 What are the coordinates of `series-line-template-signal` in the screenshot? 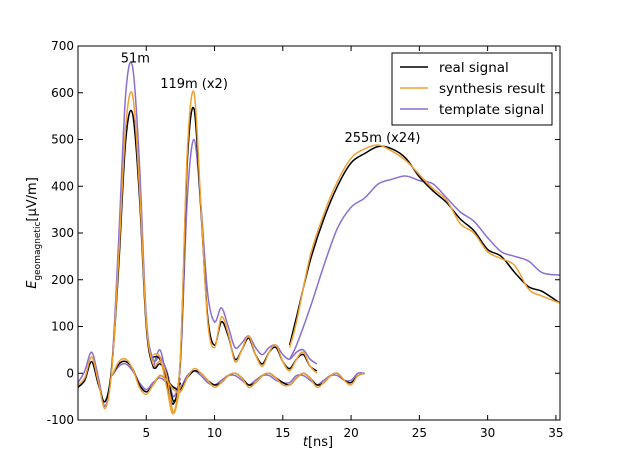 It's located at (238, 376).